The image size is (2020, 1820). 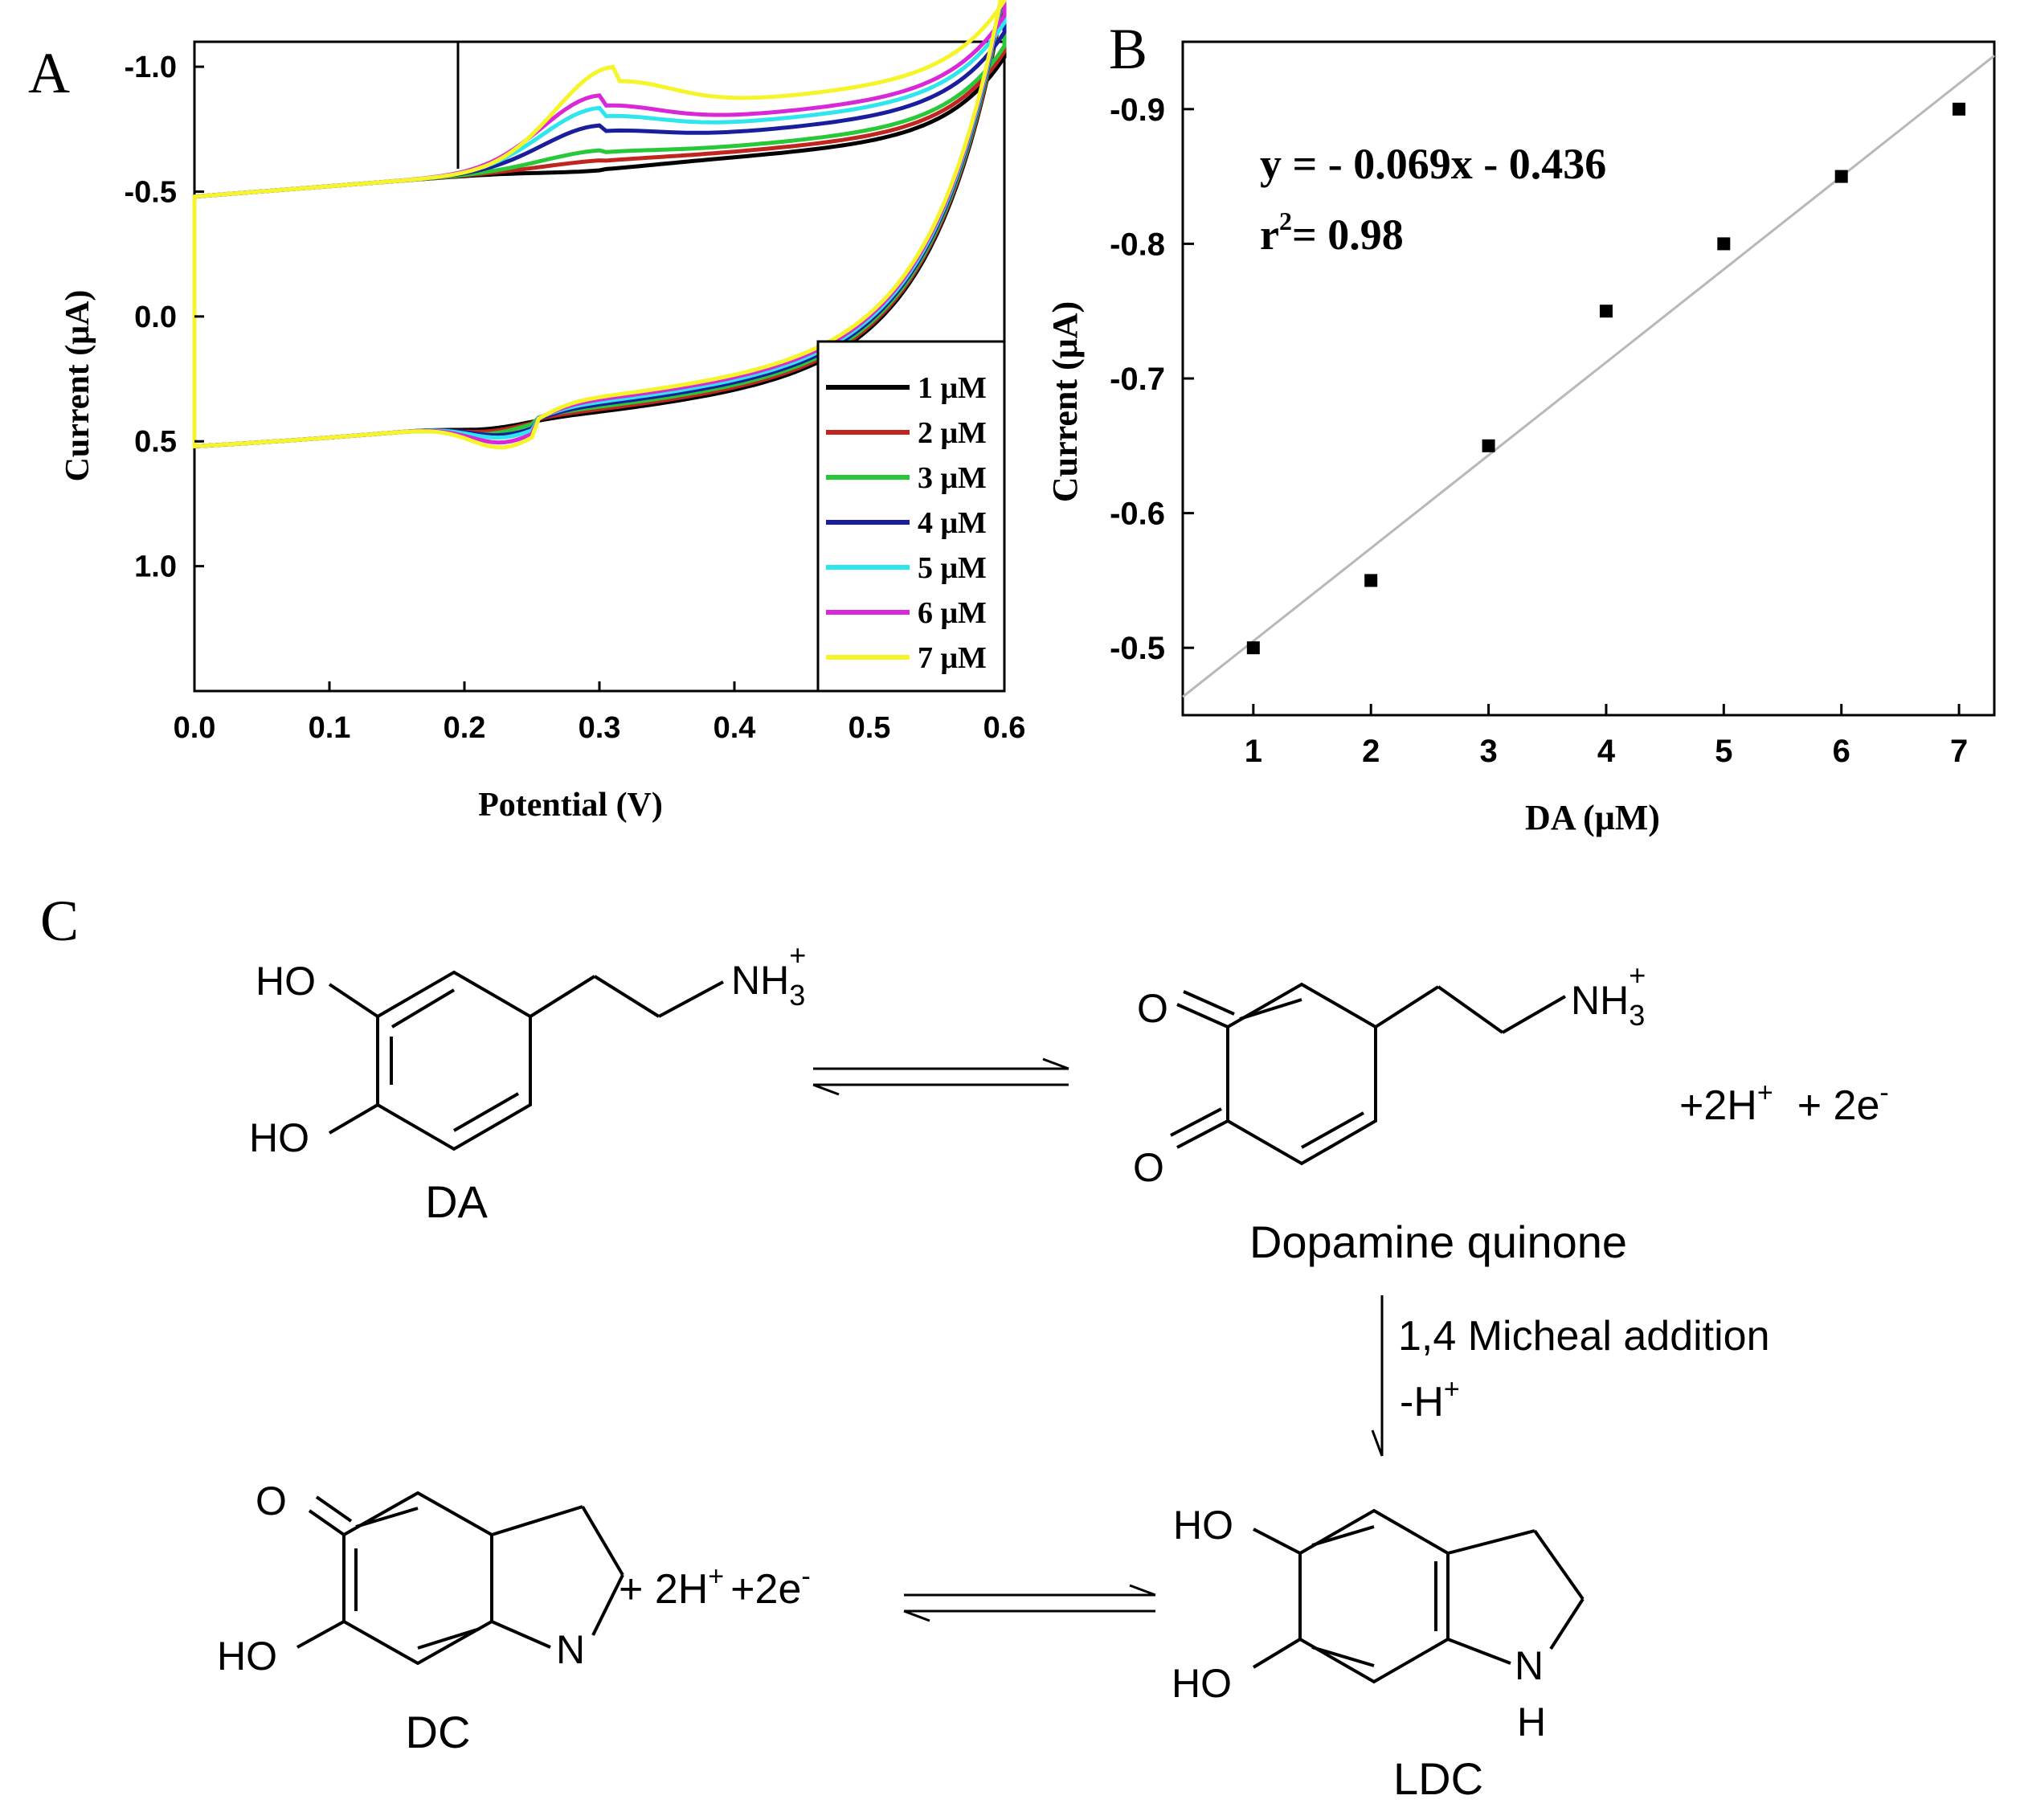 I want to click on panel-b-r-squared: r2= 0.98, so click(x=1332, y=233).